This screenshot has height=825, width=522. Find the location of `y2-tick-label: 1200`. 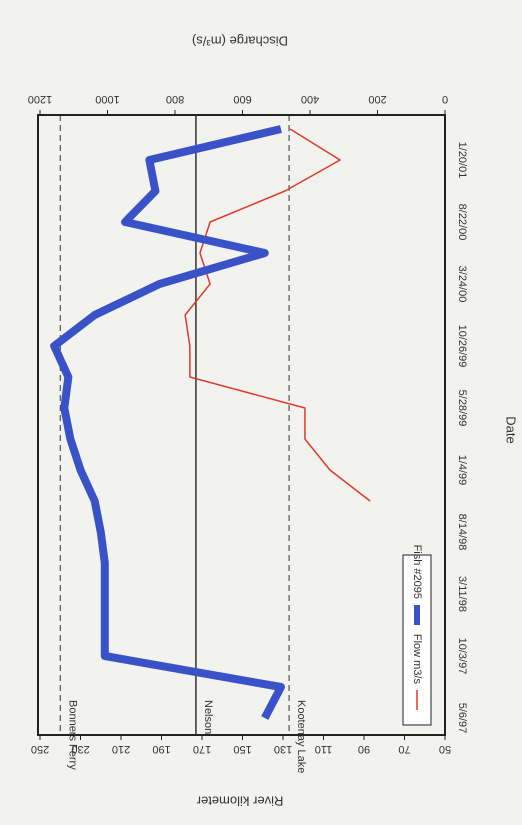

y2-tick-label: 1200 is located at coordinates (40, 99).